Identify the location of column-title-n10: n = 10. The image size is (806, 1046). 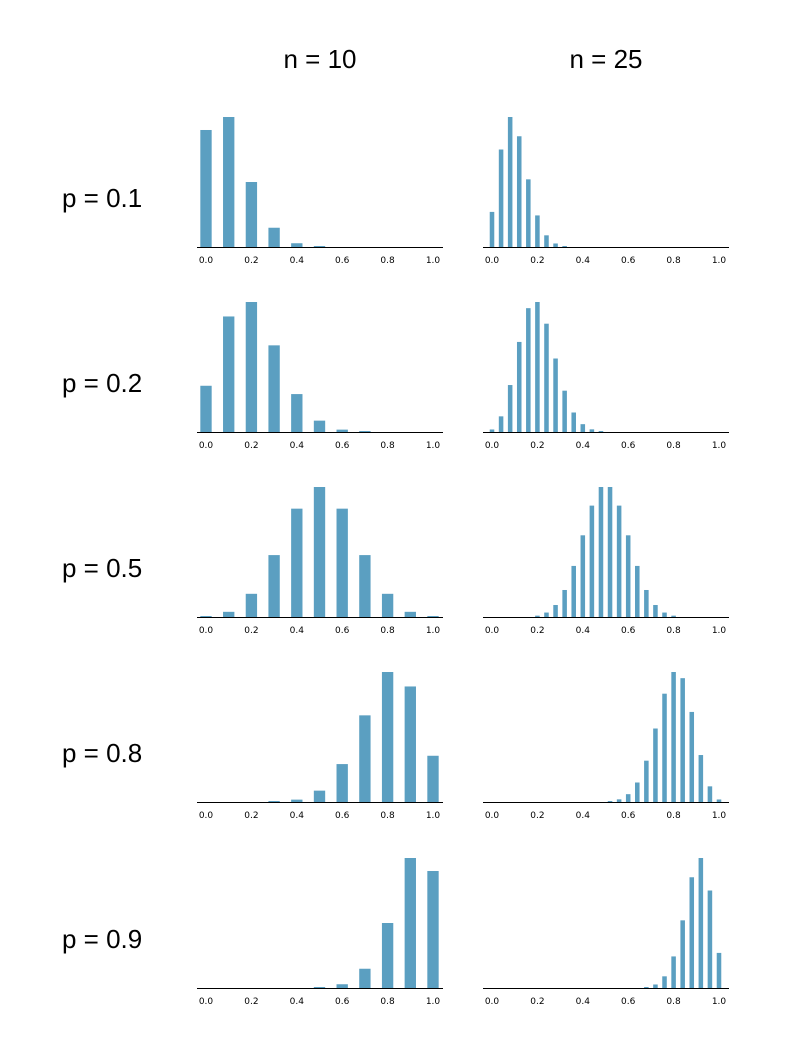
(320, 59).